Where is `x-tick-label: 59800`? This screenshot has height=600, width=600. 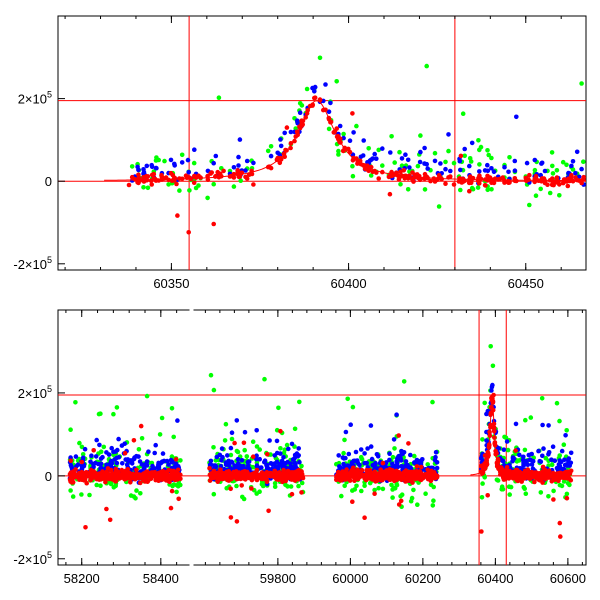 x-tick-label: 59800 is located at coordinates (278, 578).